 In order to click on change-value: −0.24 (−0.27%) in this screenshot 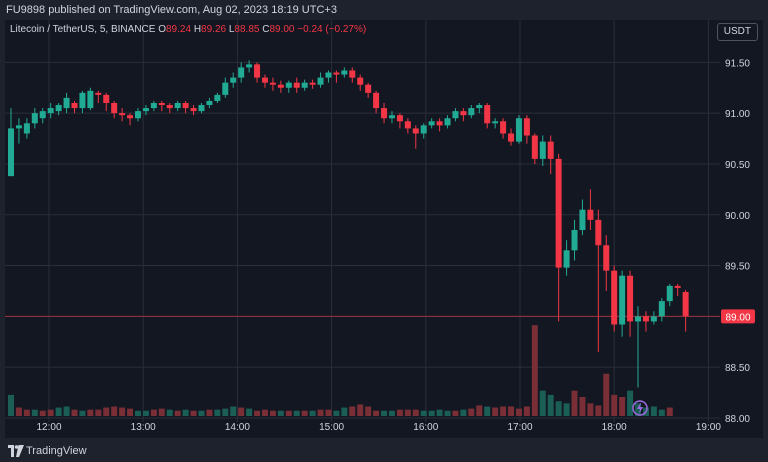, I will do `click(332, 29)`.